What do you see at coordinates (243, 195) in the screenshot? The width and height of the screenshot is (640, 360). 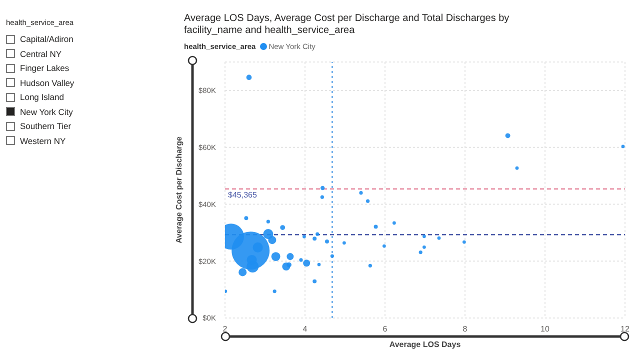 I see `ref-line-label: $45,365` at bounding box center [243, 195].